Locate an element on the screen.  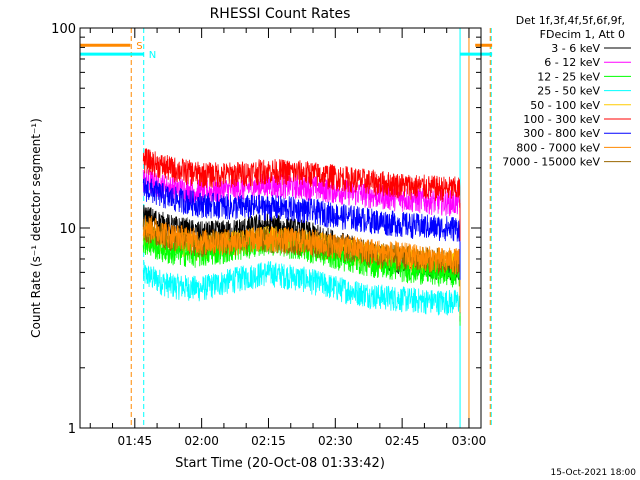
y-tick-label: 1 is located at coordinates (72, 429).